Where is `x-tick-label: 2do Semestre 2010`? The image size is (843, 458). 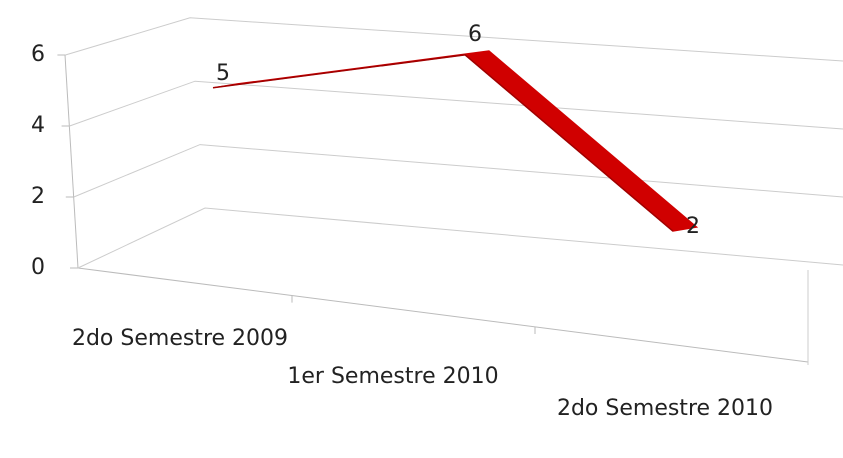
x-tick-label: 2do Semestre 2010 is located at coordinates (665, 408).